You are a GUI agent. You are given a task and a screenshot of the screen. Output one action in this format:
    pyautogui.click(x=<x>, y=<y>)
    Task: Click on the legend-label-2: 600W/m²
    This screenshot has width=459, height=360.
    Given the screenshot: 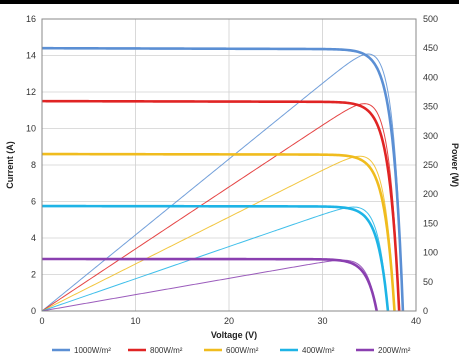 What is the action you would take?
    pyautogui.click(x=242, y=350)
    